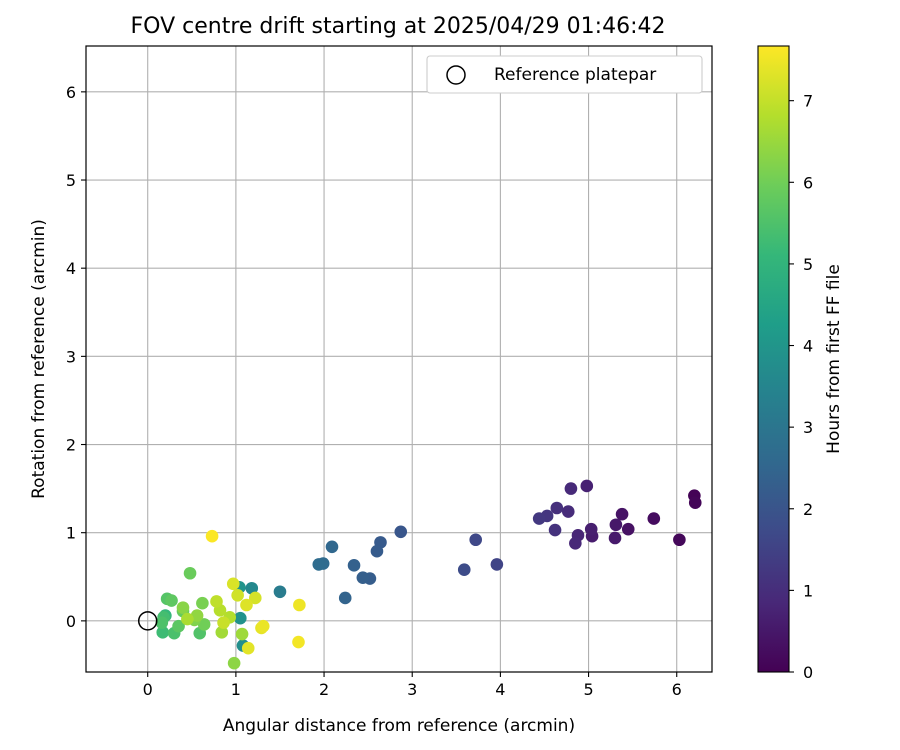  I want to click on reference-platepar-marker, so click(147, 621).